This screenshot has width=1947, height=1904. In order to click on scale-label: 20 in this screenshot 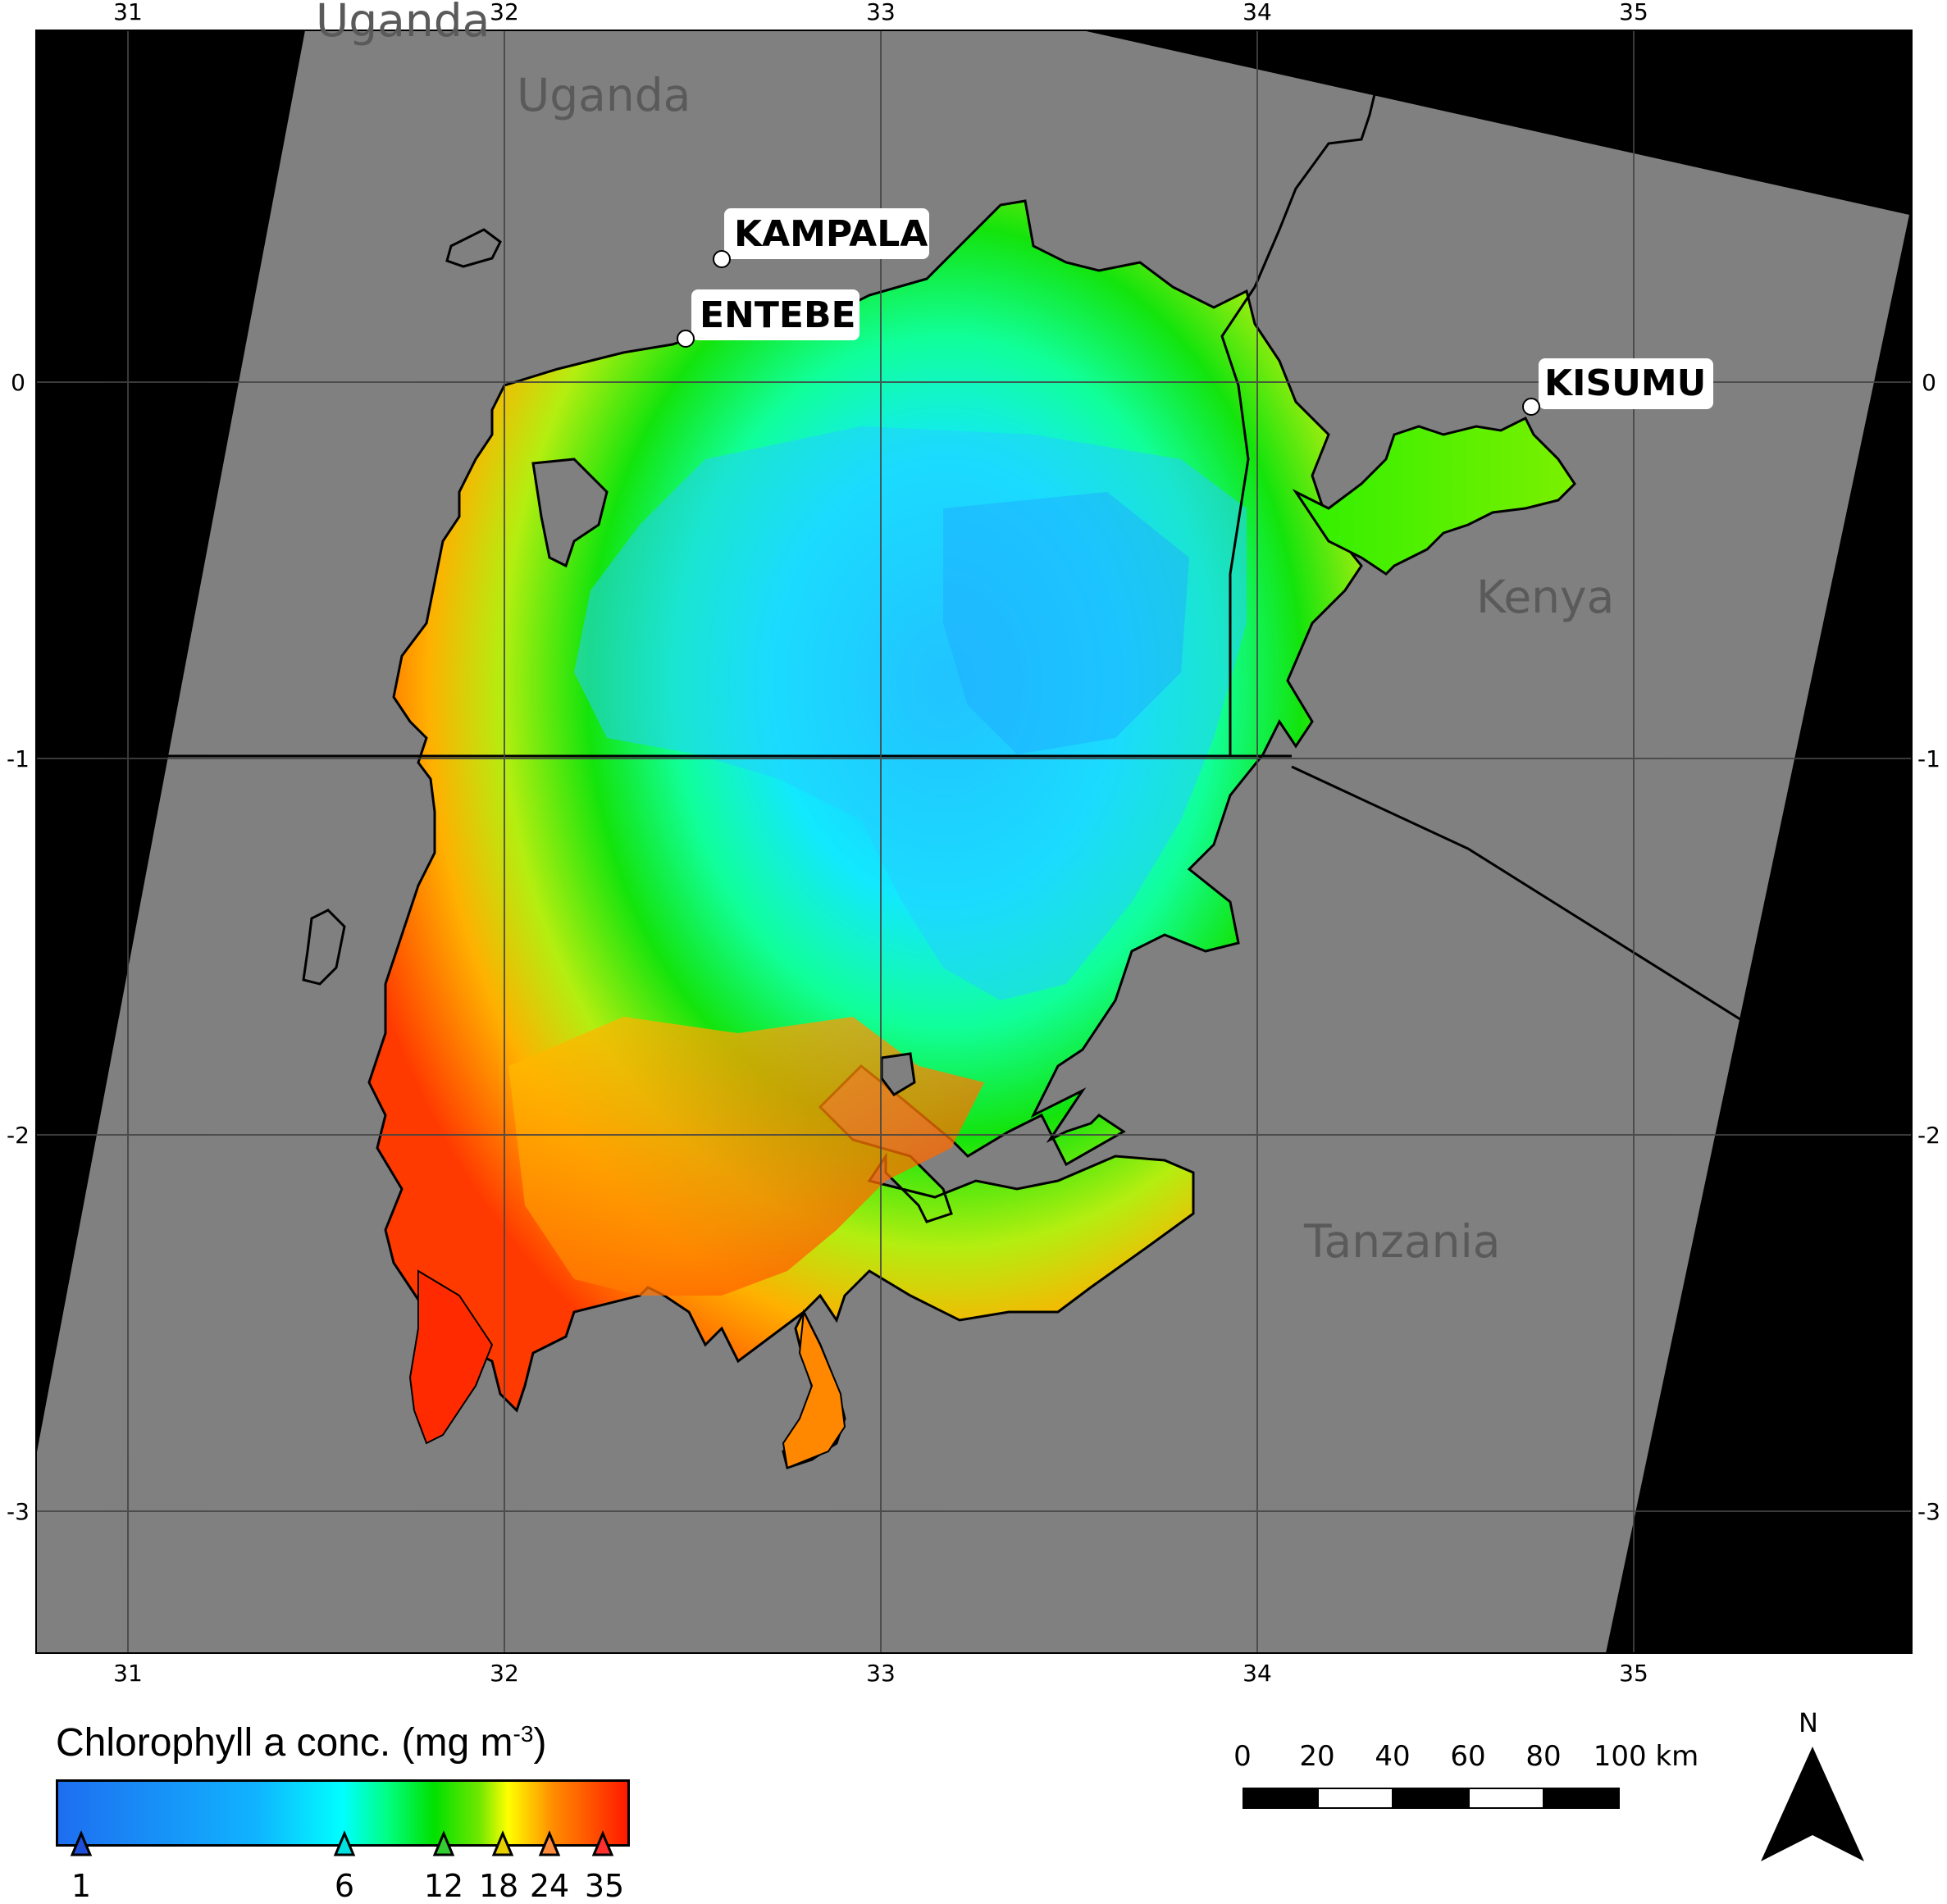, I will do `click(1317, 1756)`.